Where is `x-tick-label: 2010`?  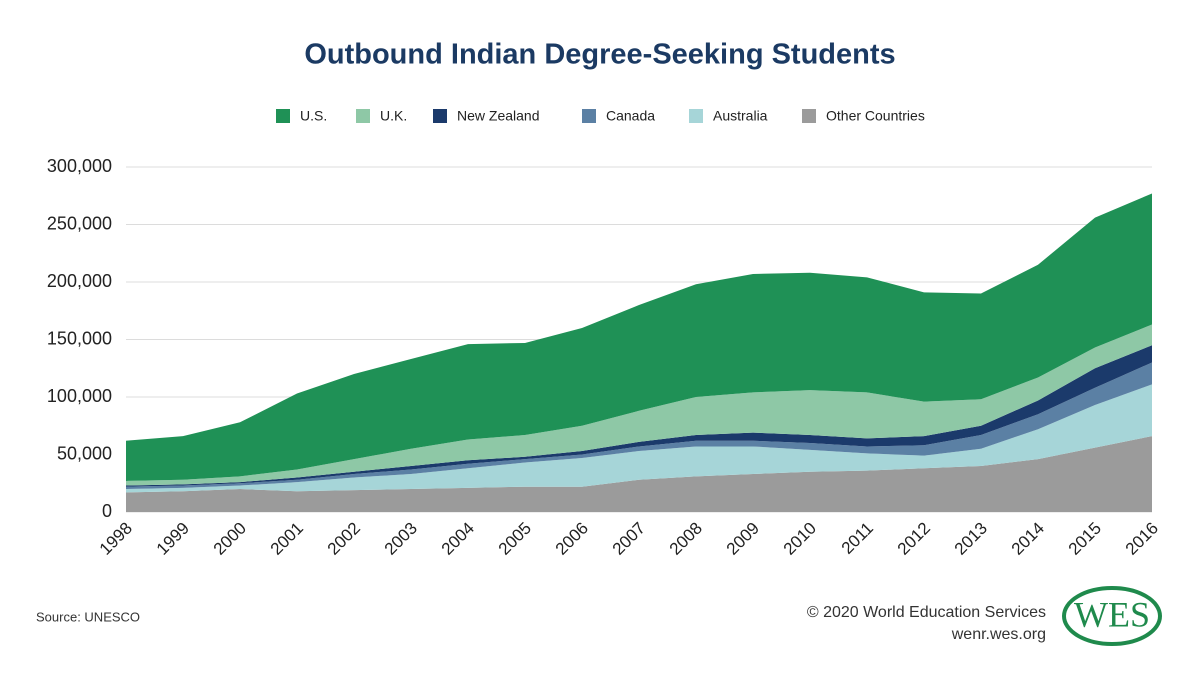
x-tick-label: 2010 is located at coordinates (800, 539).